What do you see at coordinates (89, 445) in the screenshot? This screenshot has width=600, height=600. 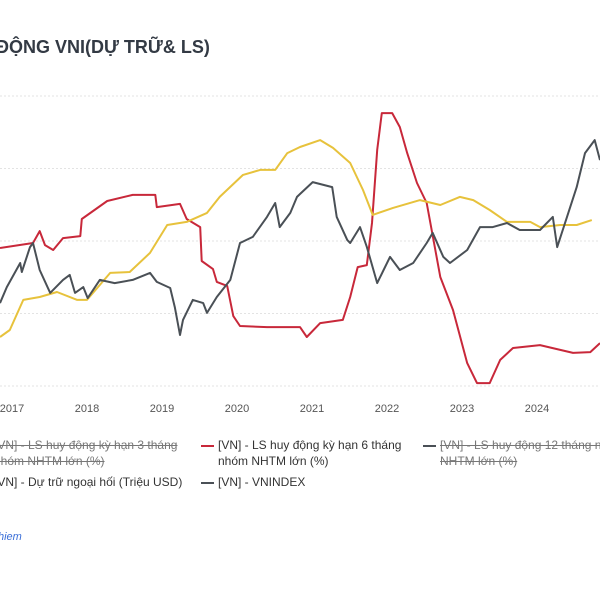 I see `legend-label: [VN] - LS huy động kỳ hạn 3 tháng` at bounding box center [89, 445].